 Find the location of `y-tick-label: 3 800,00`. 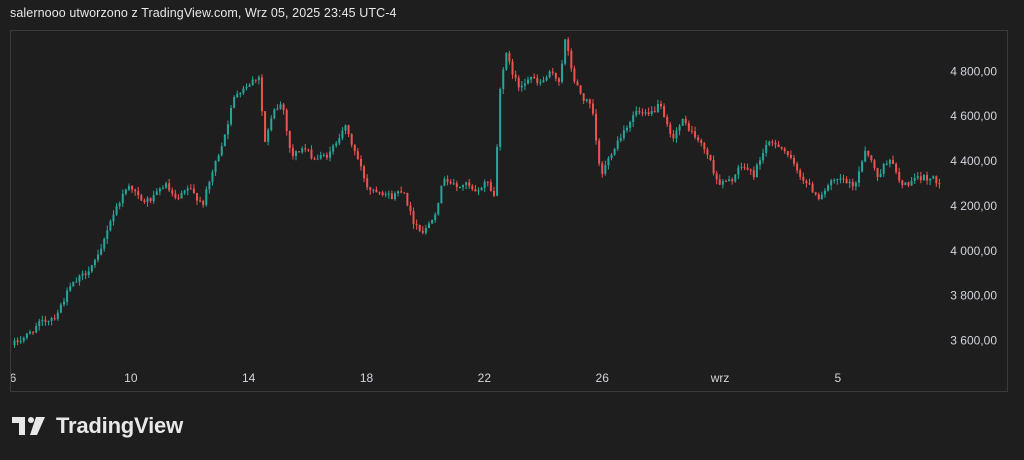

y-tick-label: 3 800,00 is located at coordinates (973, 296).